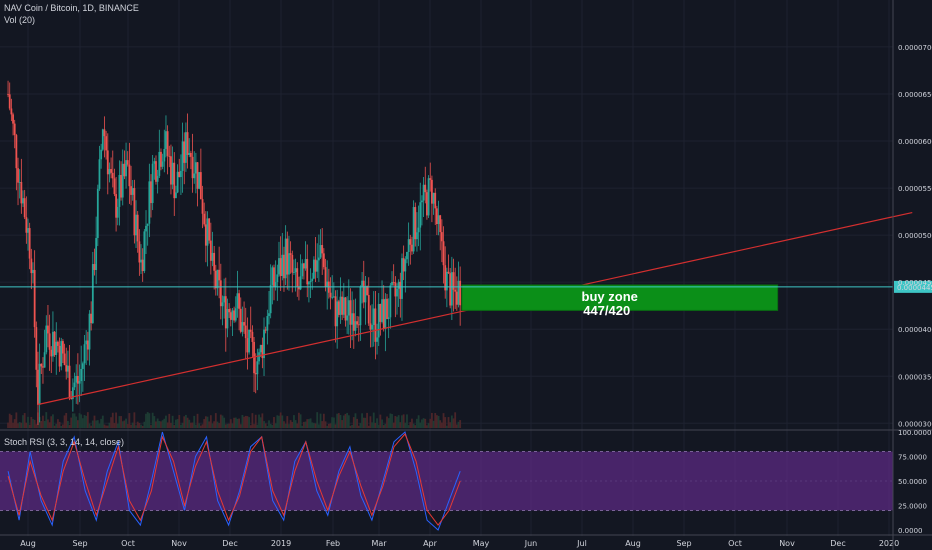 This screenshot has width=932, height=550. What do you see at coordinates (71, 8) in the screenshot?
I see `chart-title: NAV Coin / Bitcoin, 1D, BINANCE` at bounding box center [71, 8].